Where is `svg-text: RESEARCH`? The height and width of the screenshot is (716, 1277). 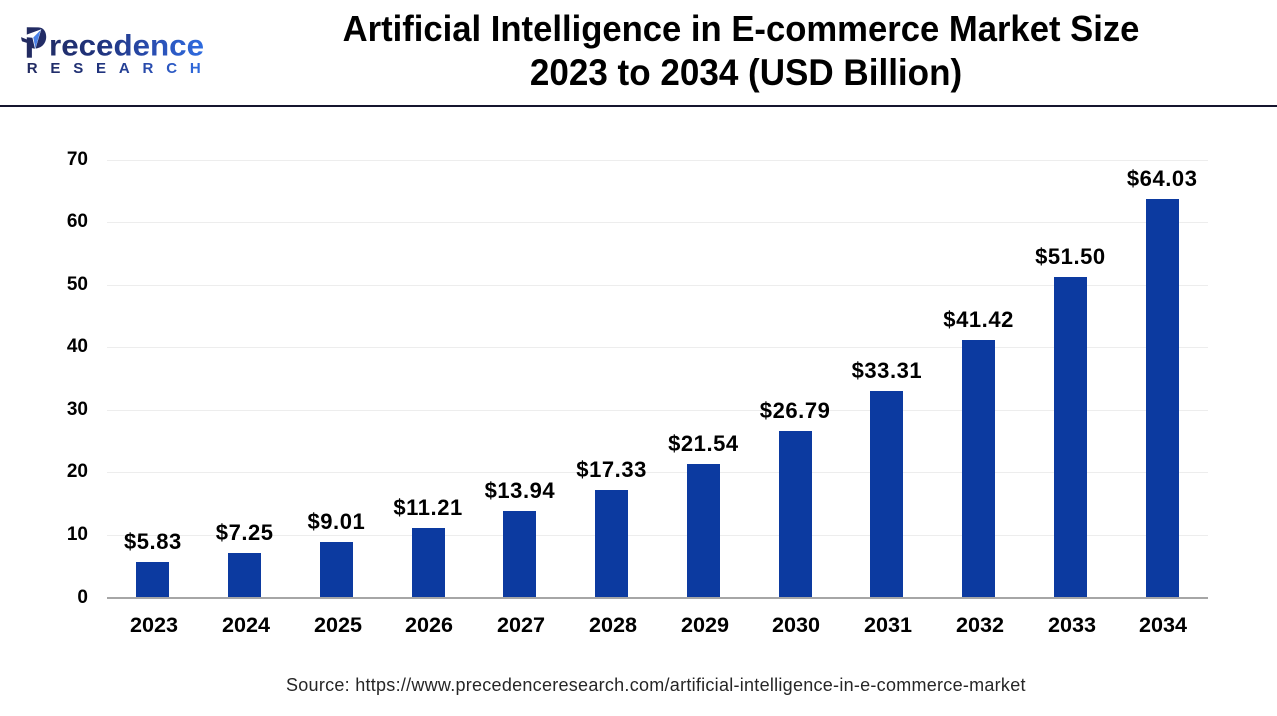 svg-text: RESEARCH is located at coordinates (114, 68).